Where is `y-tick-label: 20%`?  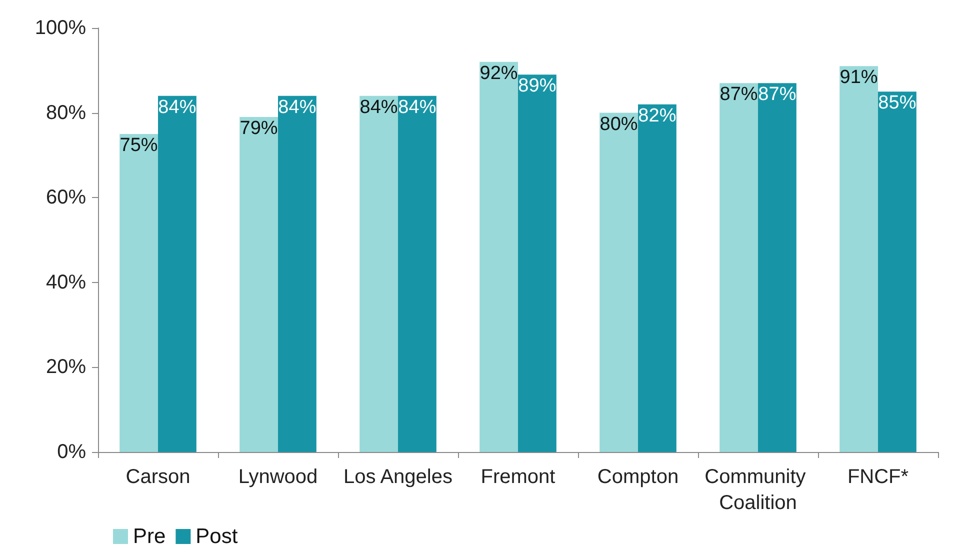
y-tick-label: 20% is located at coordinates (66, 367).